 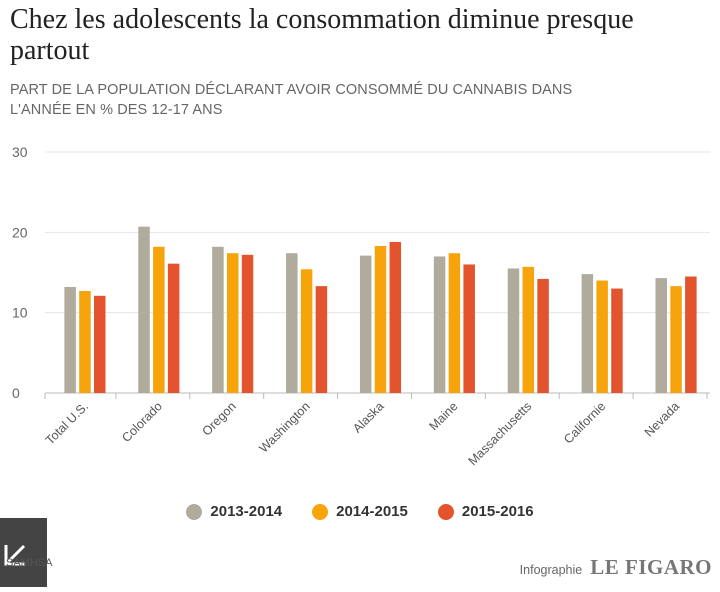 I want to click on y-tick-label: 20, so click(x=20, y=232).